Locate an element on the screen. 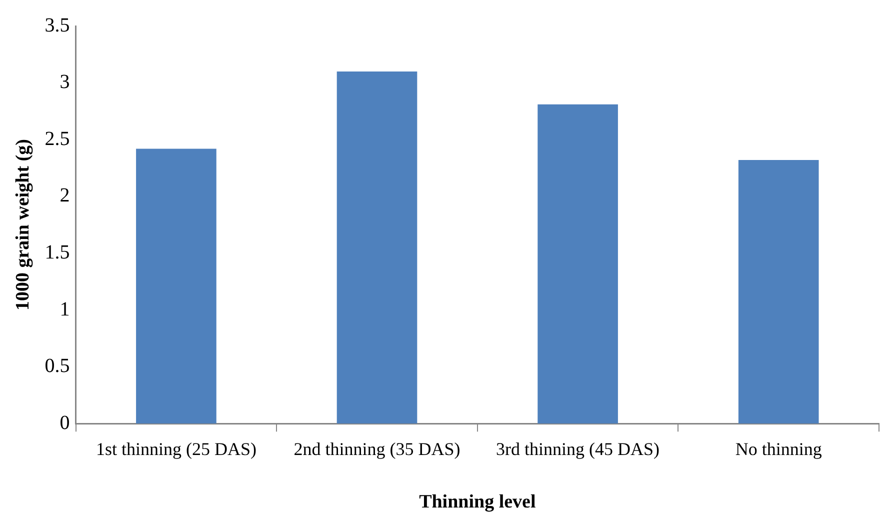 Image resolution: width=891 pixels, height=526 pixels. x-tick-label: 2nd thinning (35 DAS) is located at coordinates (377, 449).